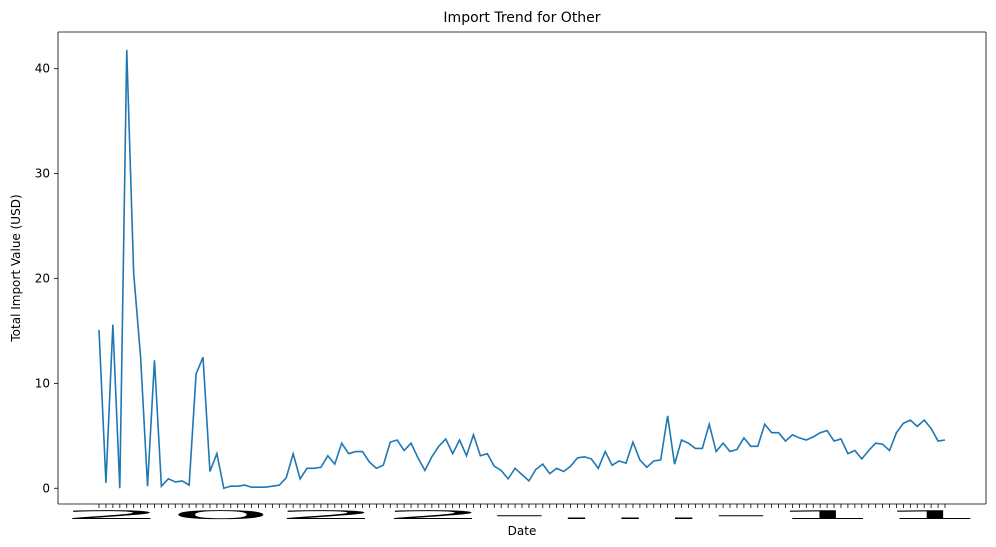 Image resolution: width=996 pixels, height=547 pixels. What do you see at coordinates (42, 383) in the screenshot?
I see `y-tick-label: 10` at bounding box center [42, 383].